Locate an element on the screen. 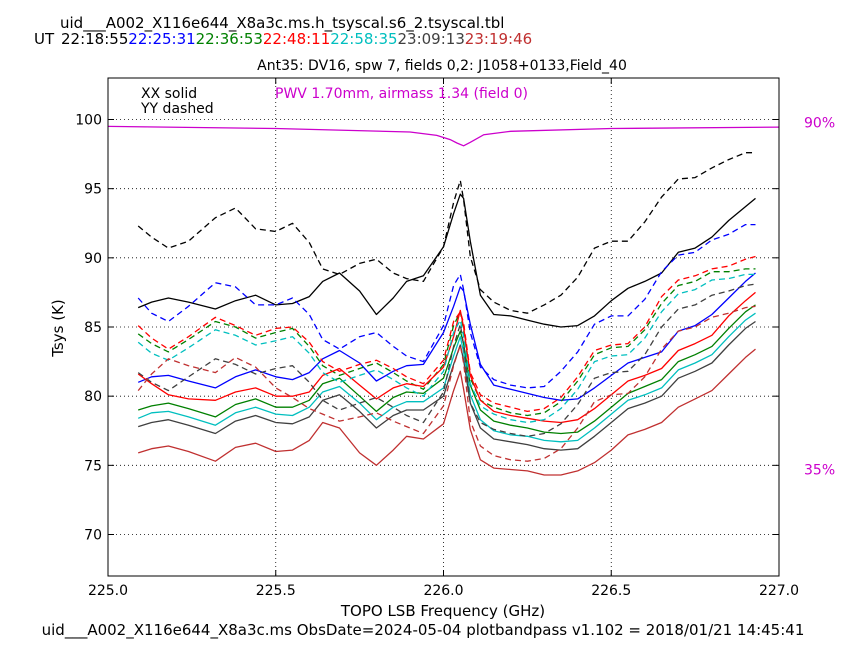 This screenshot has height=648, width=864. pwv-curve-group is located at coordinates (443, 136).